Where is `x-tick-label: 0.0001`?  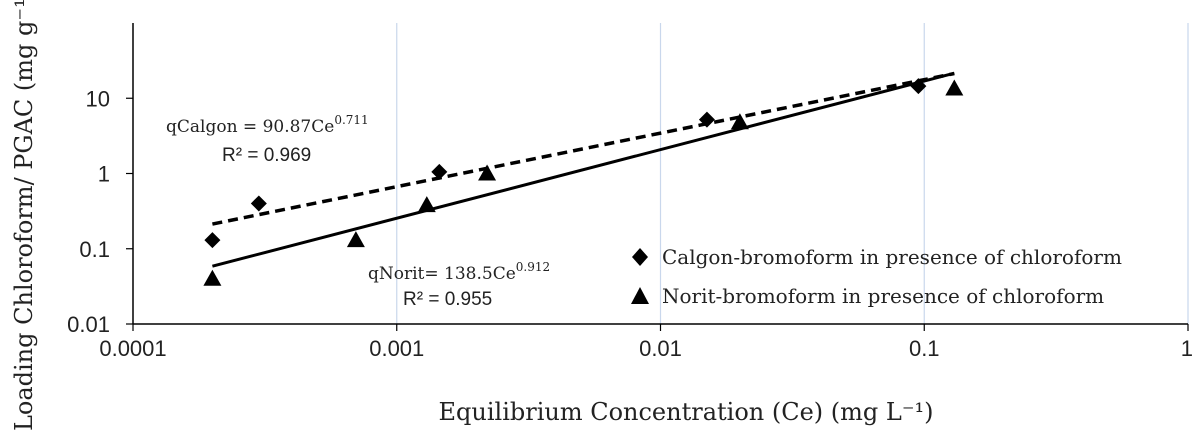 x-tick-label: 0.0001 is located at coordinates (132, 348).